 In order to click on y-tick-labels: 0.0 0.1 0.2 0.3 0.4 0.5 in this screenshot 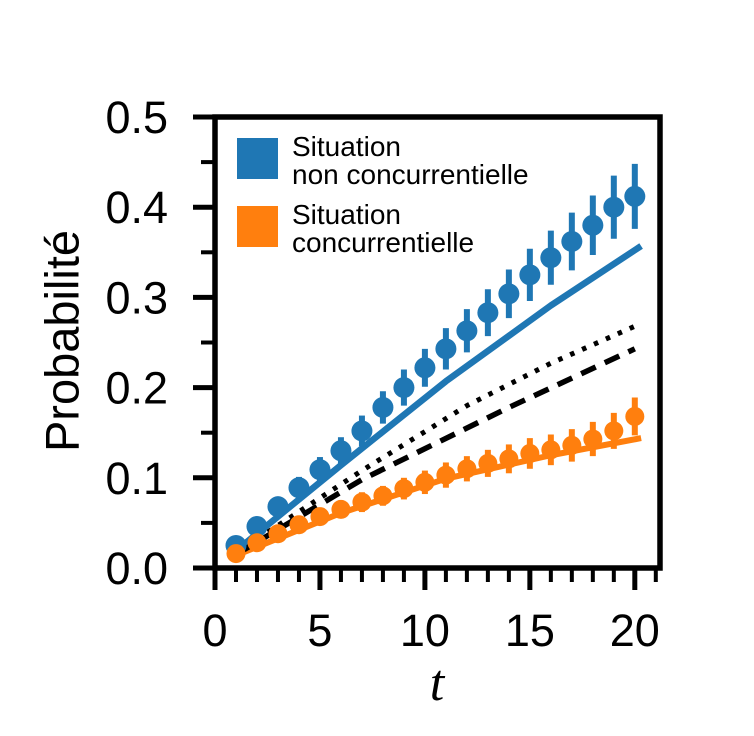, I will do `click(136, 343)`.